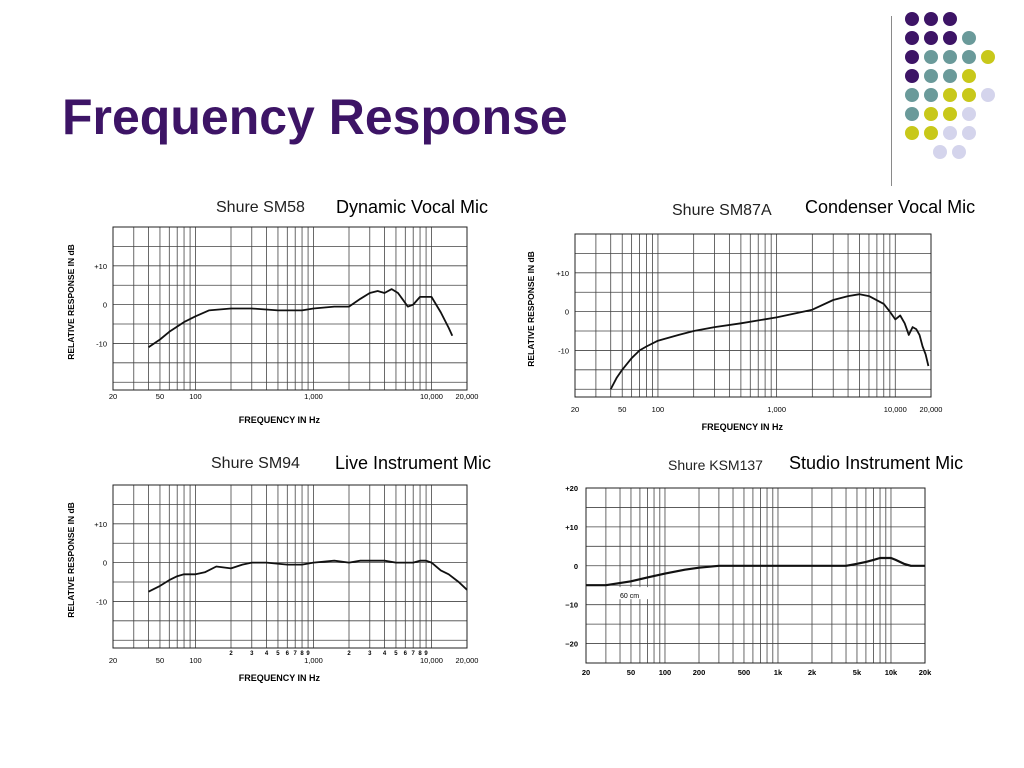 The height and width of the screenshot is (768, 1024). I want to click on chart-annotation: 60 cm, so click(629, 596).